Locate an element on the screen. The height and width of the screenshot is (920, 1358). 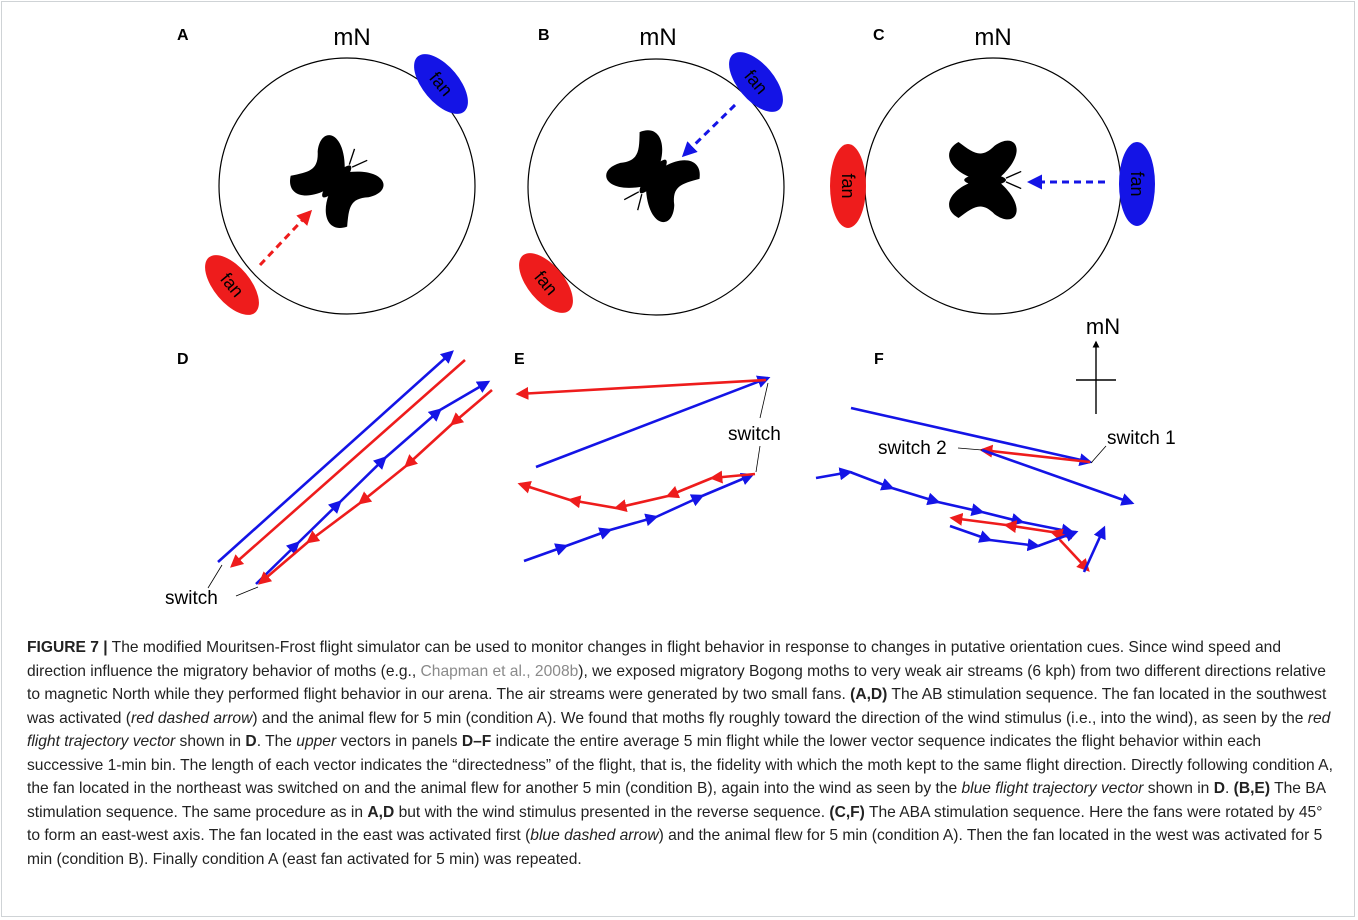
panel-label-f: F is located at coordinates (879, 359).